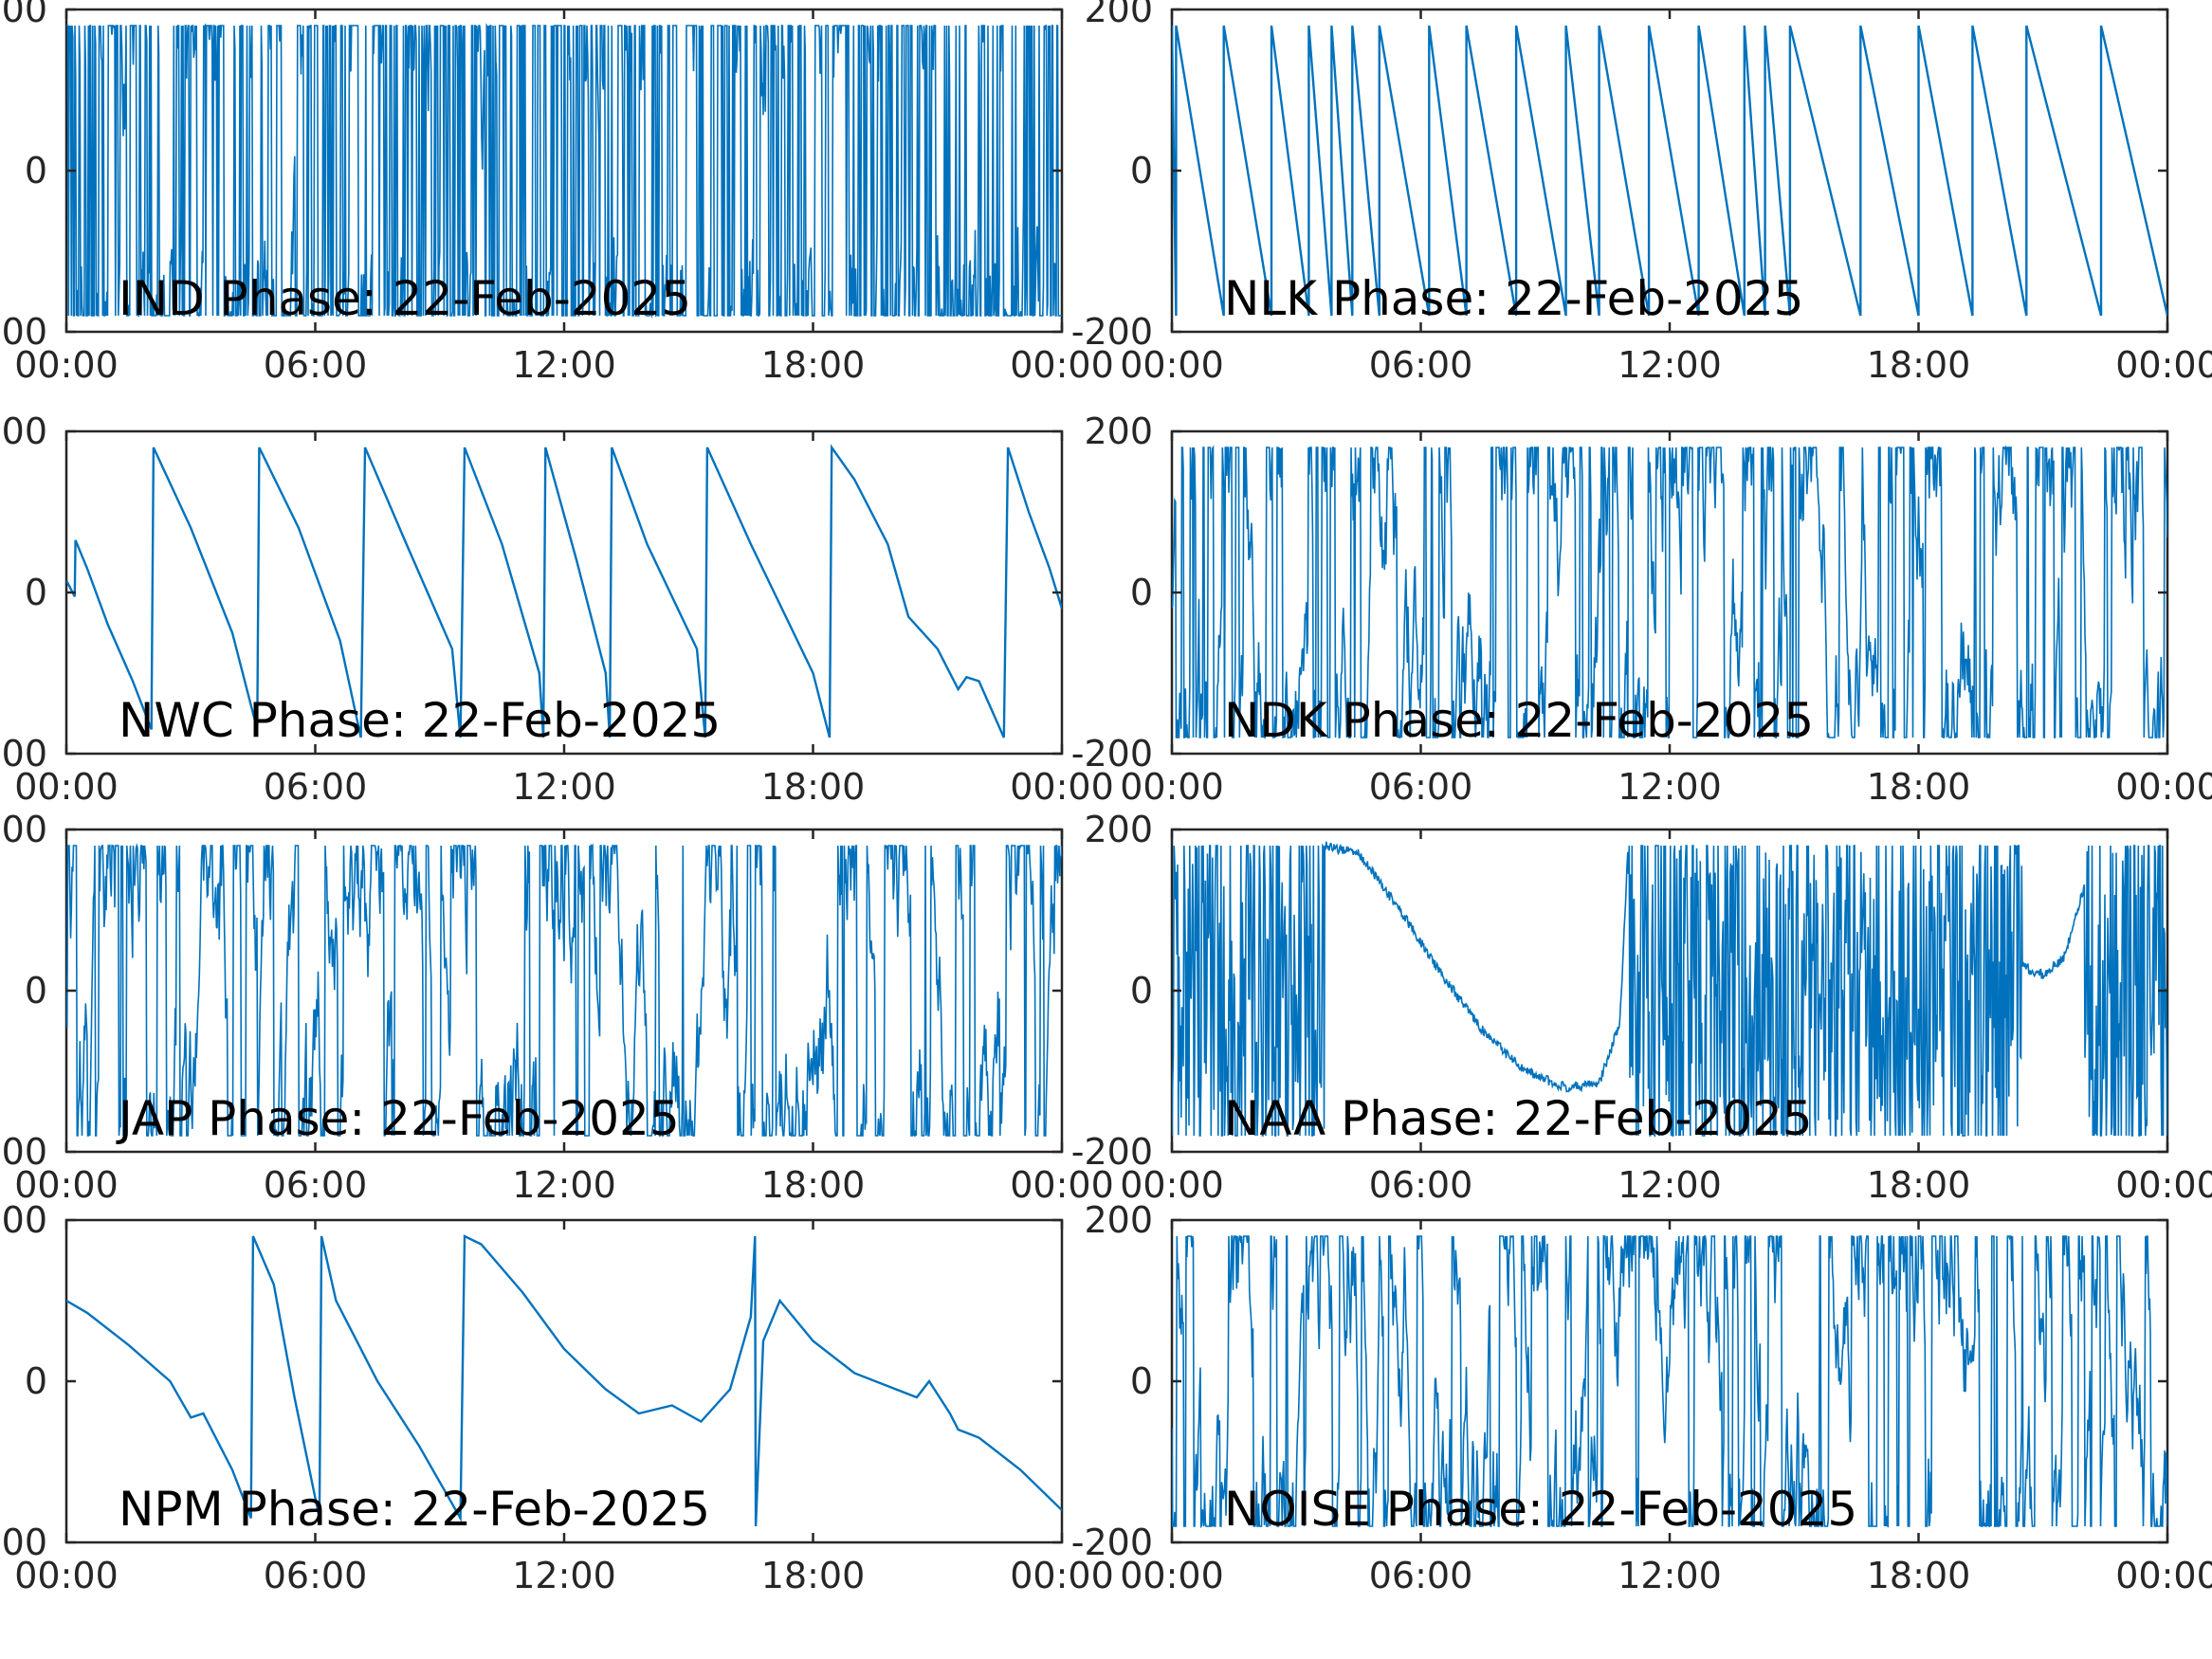 The height and width of the screenshot is (1659, 2212). Describe the element at coordinates (398, 1118) in the screenshot. I see `panel-title: JAP Phase: 22-Feb-2025` at that location.